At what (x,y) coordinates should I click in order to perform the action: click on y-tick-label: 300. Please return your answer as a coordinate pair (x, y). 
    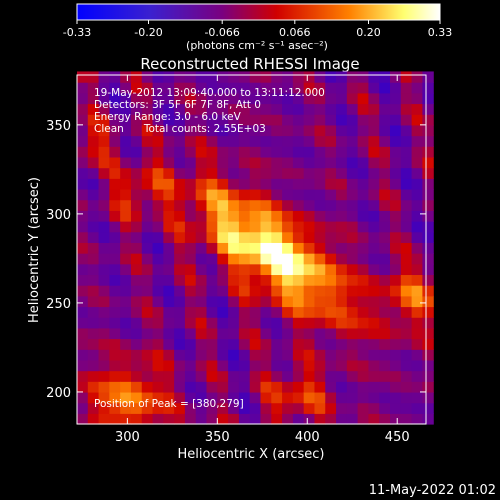
    Looking at the image, I should click on (58, 215).